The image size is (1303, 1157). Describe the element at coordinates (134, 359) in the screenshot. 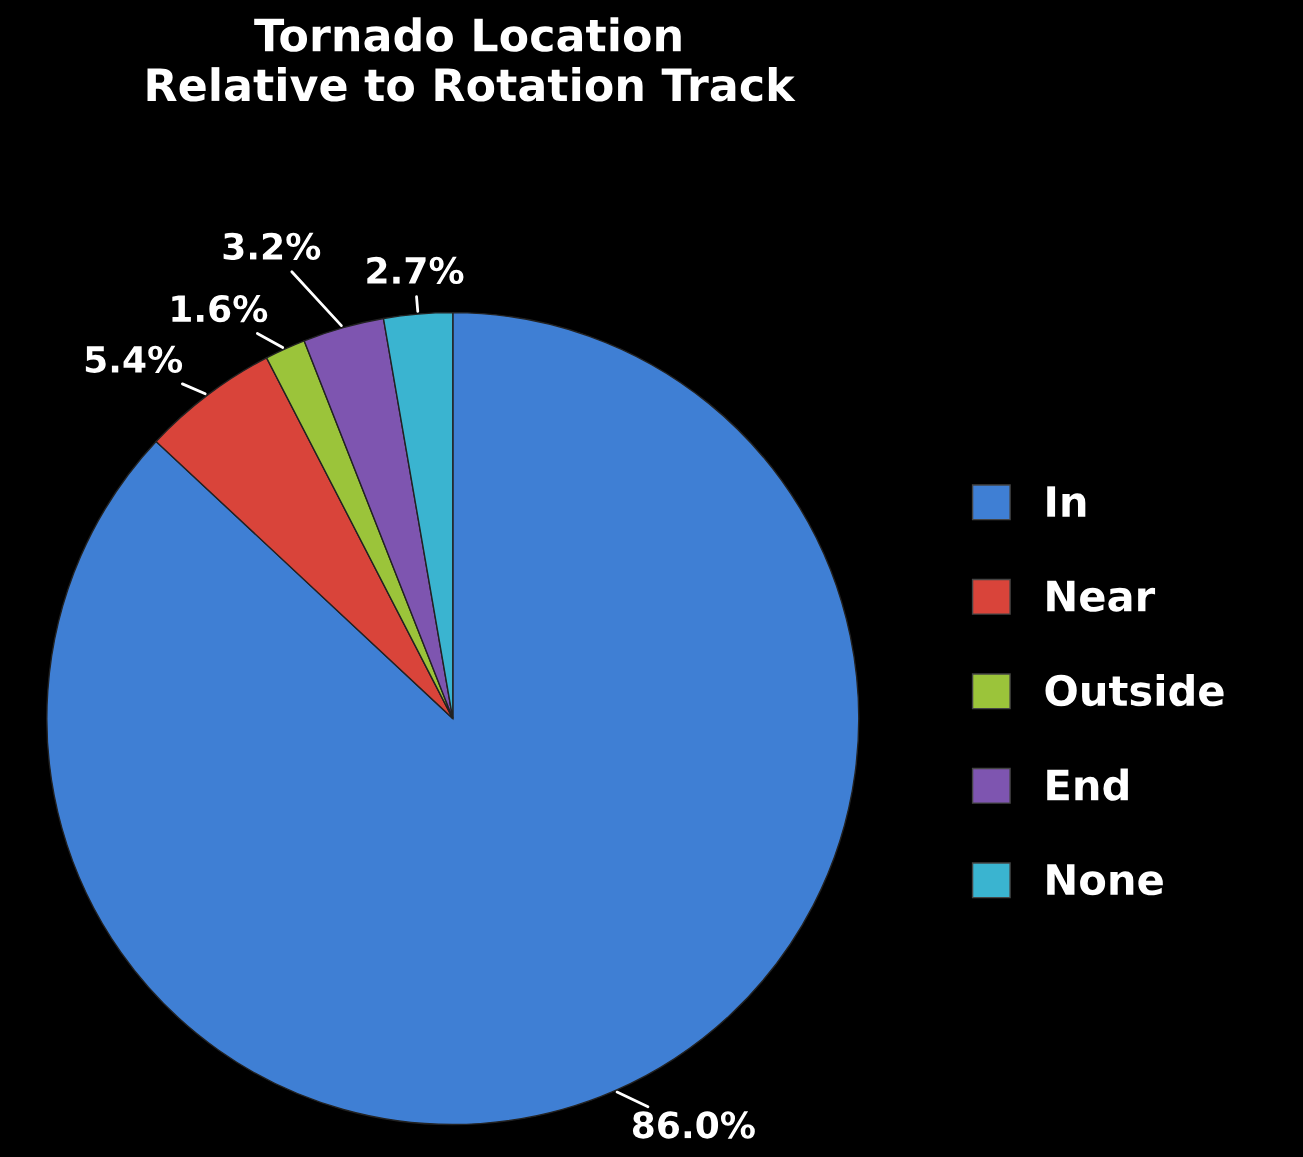

I see `data-label: 5.4%` at that location.